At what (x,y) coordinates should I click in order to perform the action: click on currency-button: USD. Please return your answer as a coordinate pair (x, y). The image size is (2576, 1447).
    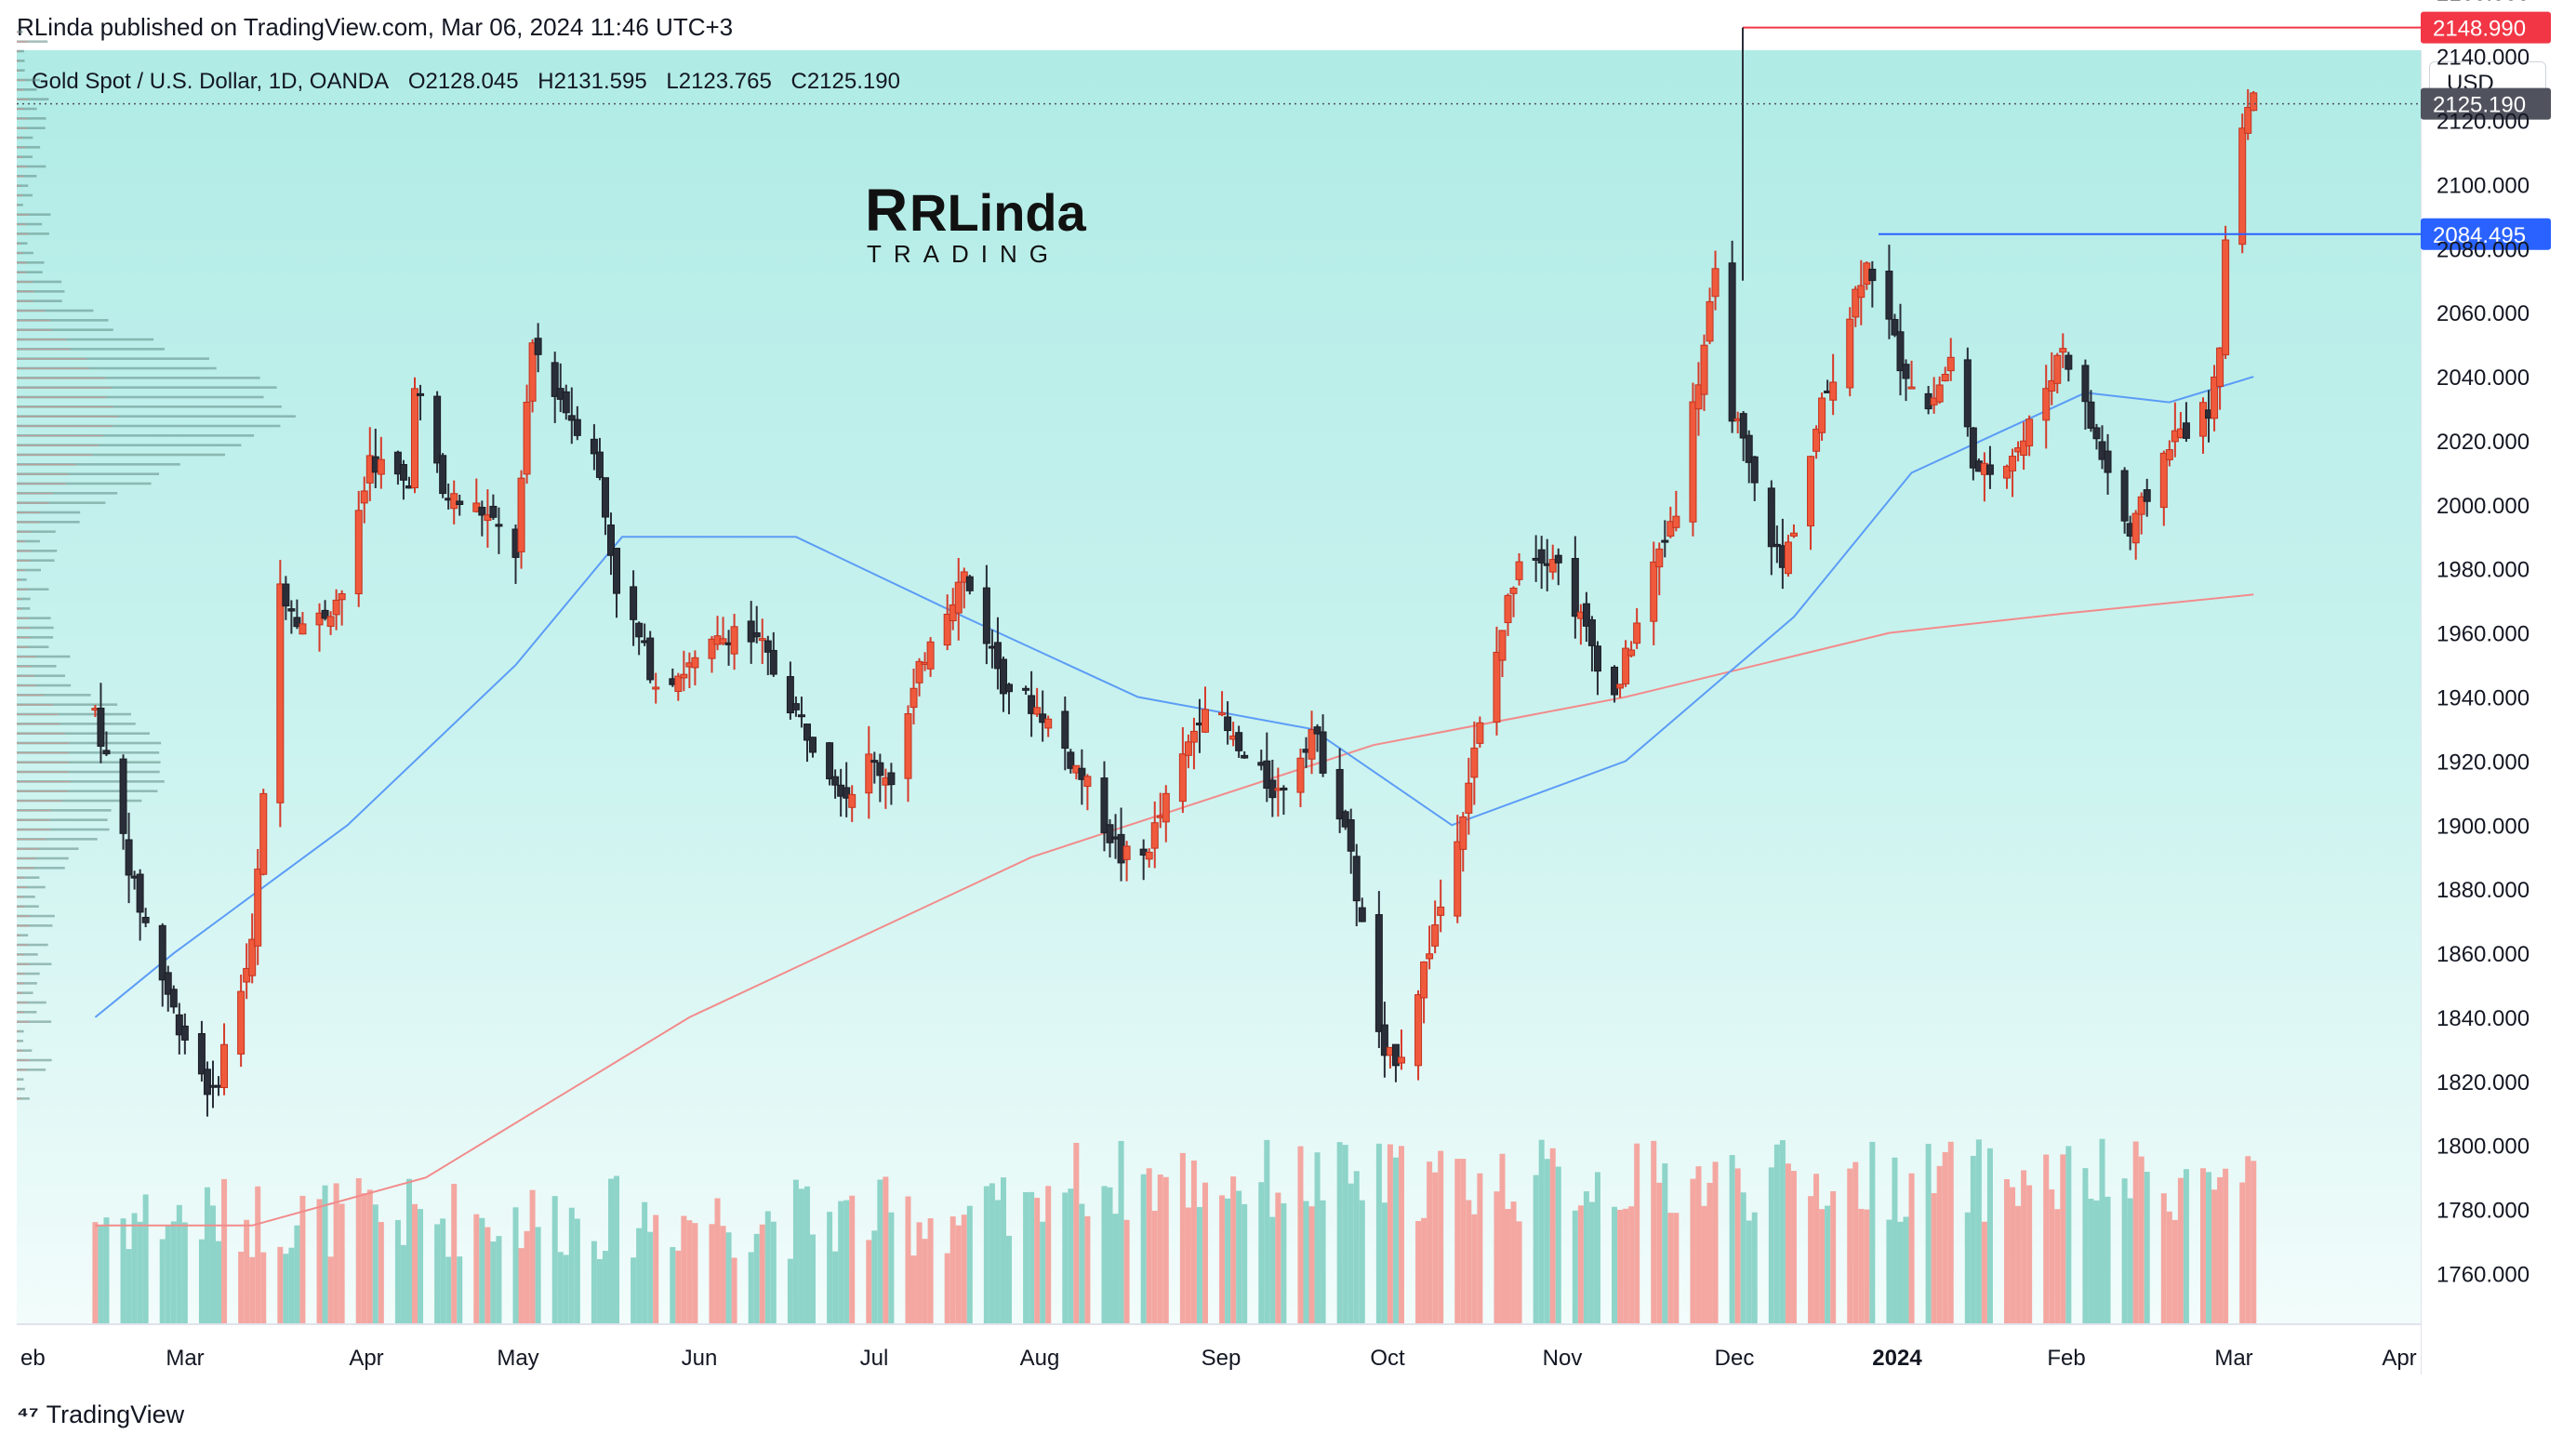
    Looking at the image, I should click on (2487, 83).